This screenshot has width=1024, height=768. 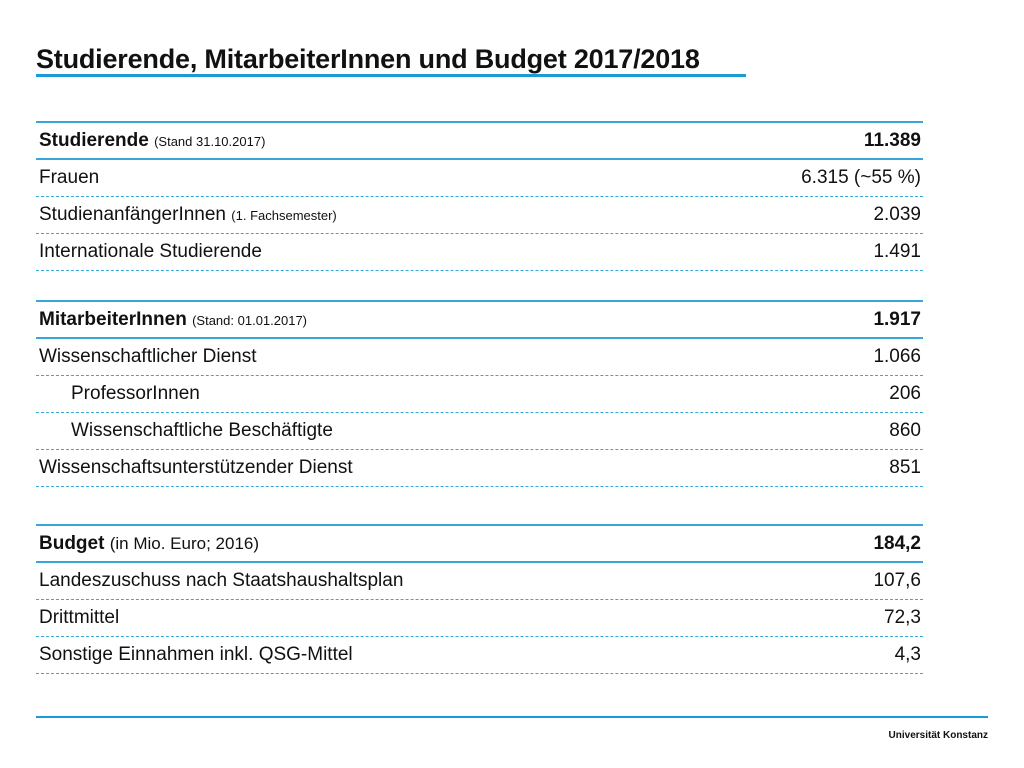 What do you see at coordinates (938, 735) in the screenshot?
I see `footer-logo-text: Universität Konstanz` at bounding box center [938, 735].